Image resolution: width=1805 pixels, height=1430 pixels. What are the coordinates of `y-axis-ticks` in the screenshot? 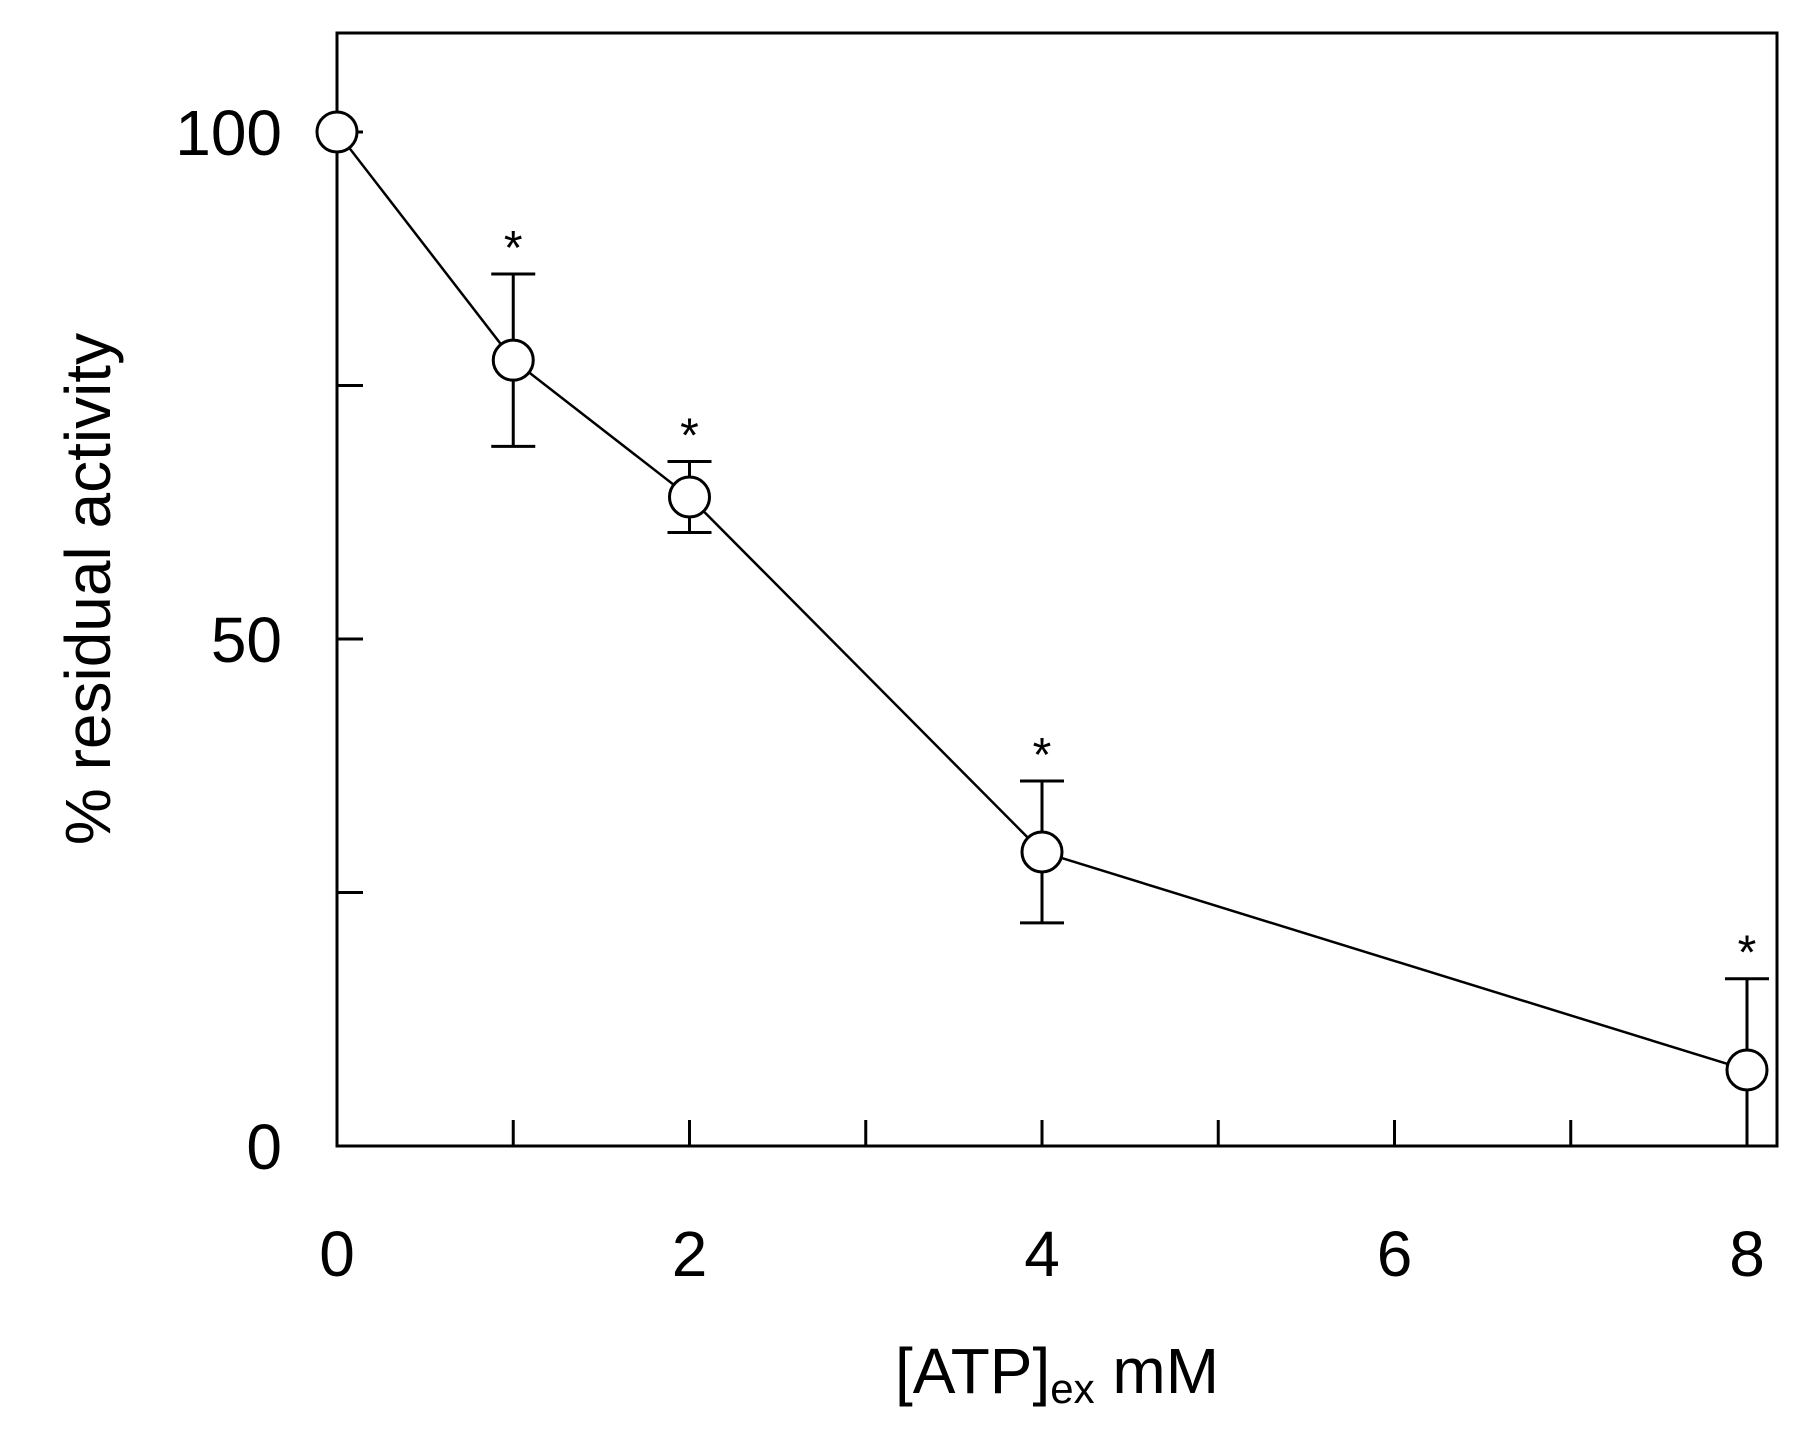 It's located at (350, 512).